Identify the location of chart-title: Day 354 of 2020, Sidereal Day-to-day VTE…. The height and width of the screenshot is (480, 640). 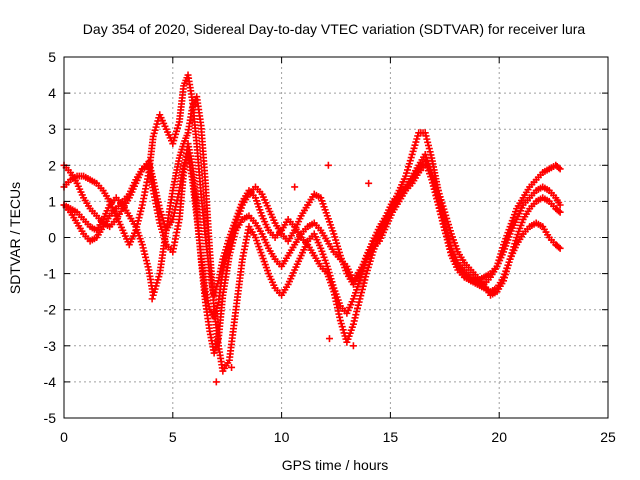
(334, 29).